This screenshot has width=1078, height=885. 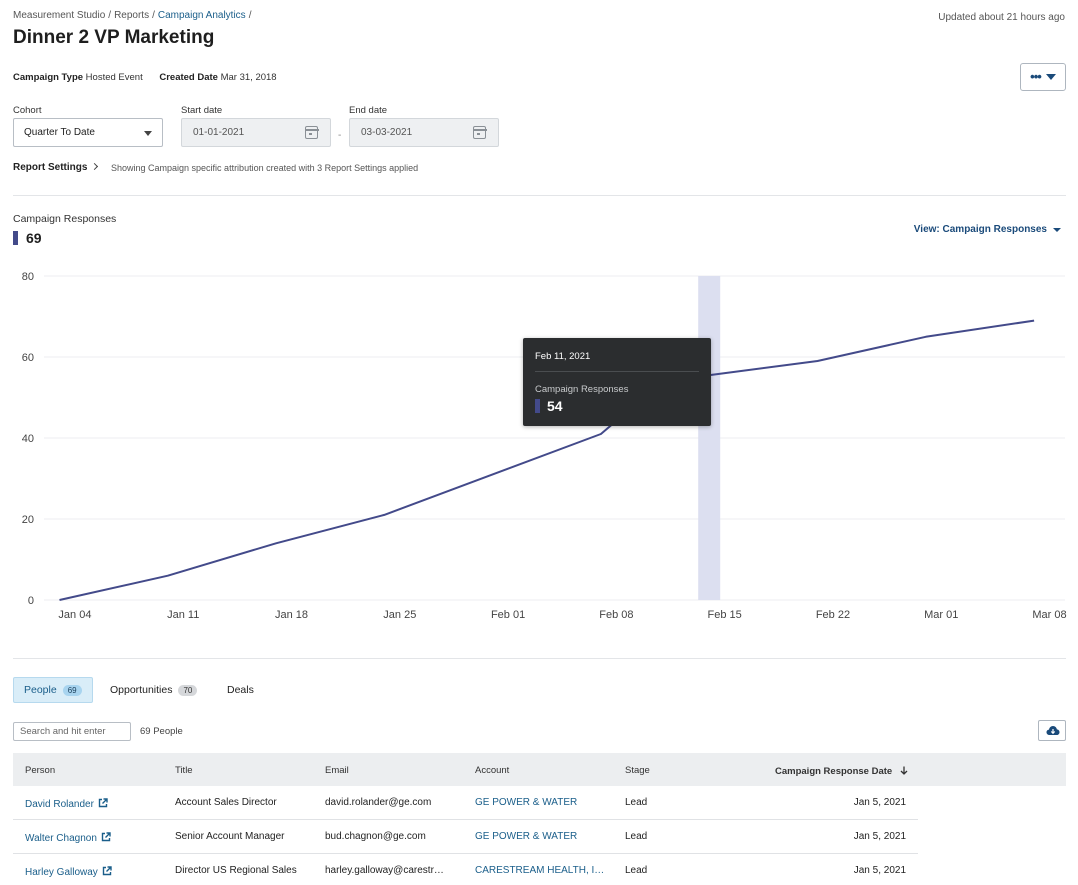 What do you see at coordinates (27, 238) in the screenshot?
I see `metric-value: 69` at bounding box center [27, 238].